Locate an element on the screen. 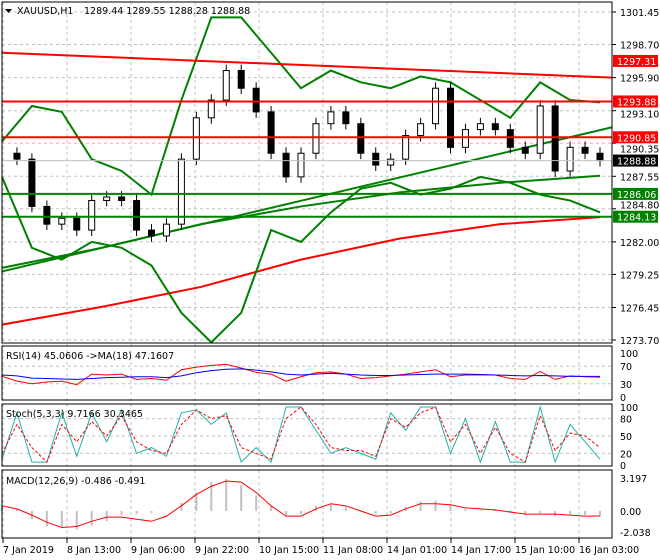 This screenshot has height=560, width=660. price-label-resistance: 1293.88 is located at coordinates (636, 102).